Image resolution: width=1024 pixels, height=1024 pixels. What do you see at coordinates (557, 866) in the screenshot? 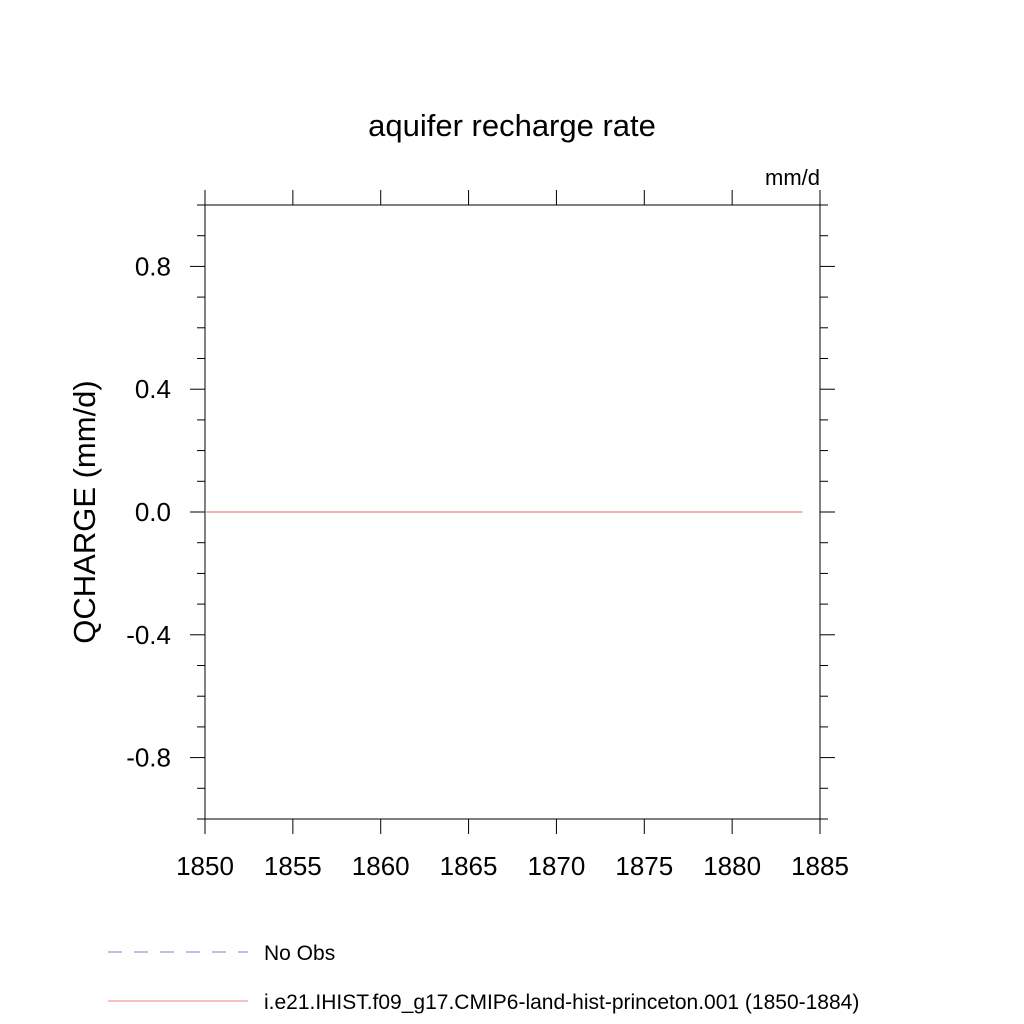
I see `x-tick-label: 1870` at bounding box center [557, 866].